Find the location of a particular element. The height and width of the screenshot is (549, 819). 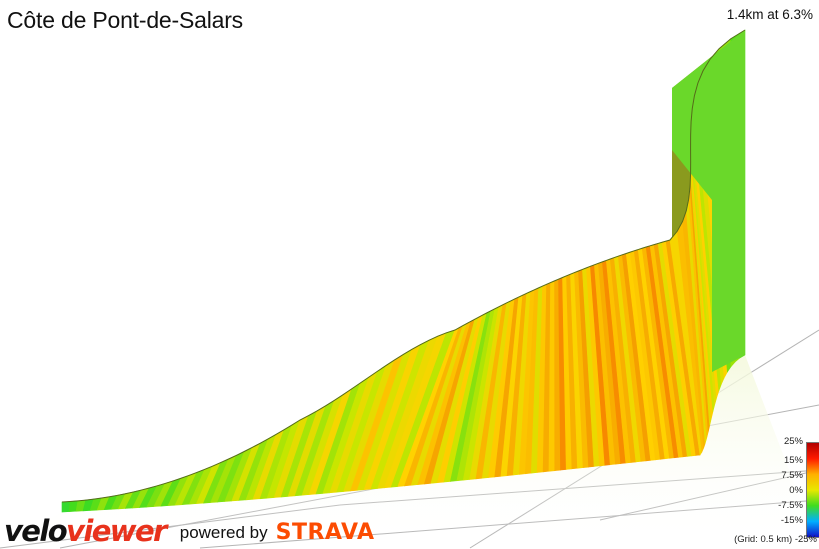

legend-label: -7.5% is located at coordinates (790, 505).